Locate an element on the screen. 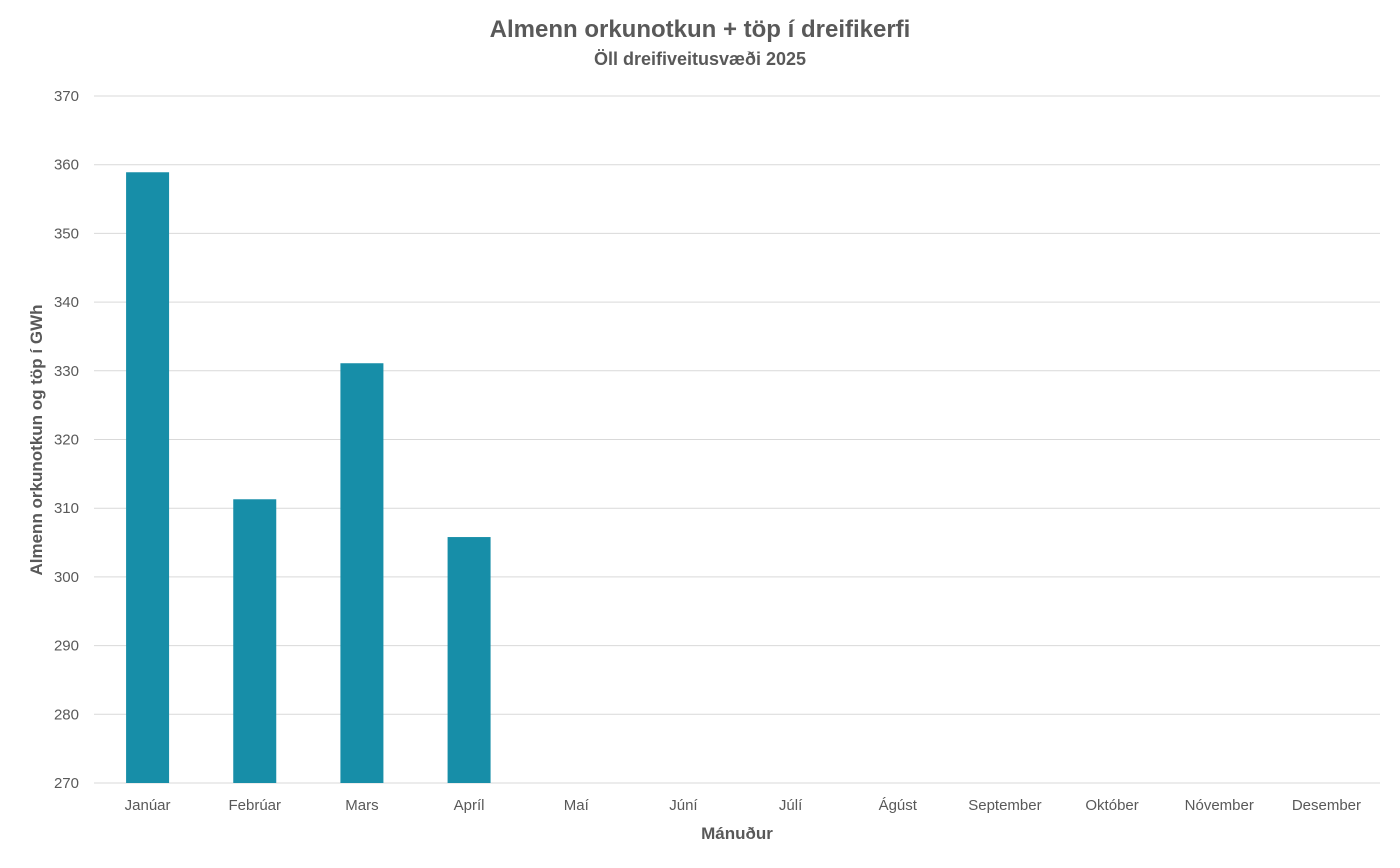 The image size is (1400, 868). x-tick-label: Janúar is located at coordinates (148, 805).